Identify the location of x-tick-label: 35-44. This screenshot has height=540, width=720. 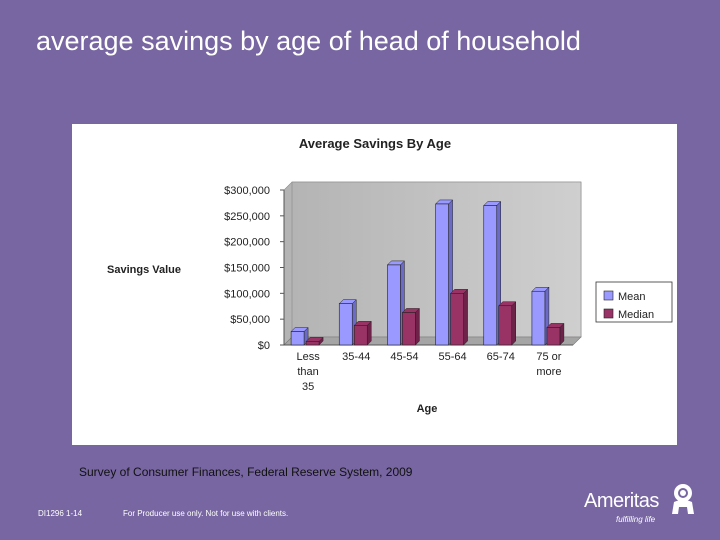
(356, 357).